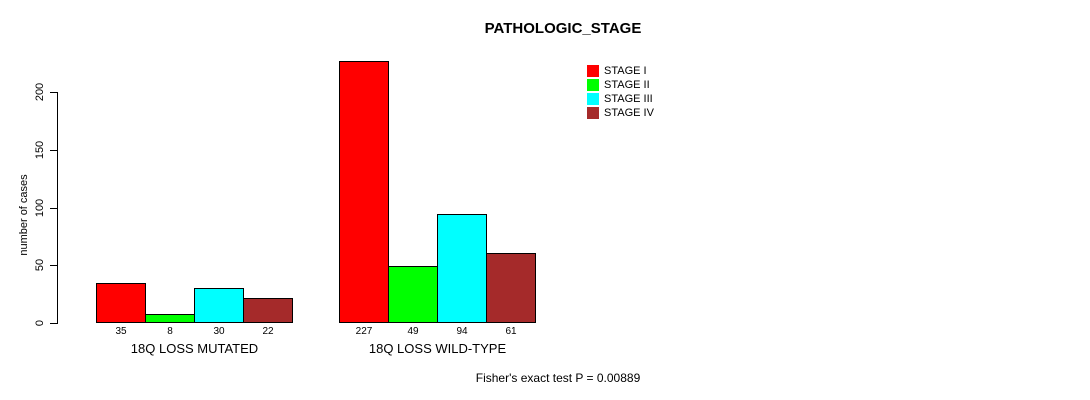  What do you see at coordinates (437, 348) in the screenshot?
I see `group-label-18q-loss-wild-type: 18Q LOSS WILD-TYPE` at bounding box center [437, 348].